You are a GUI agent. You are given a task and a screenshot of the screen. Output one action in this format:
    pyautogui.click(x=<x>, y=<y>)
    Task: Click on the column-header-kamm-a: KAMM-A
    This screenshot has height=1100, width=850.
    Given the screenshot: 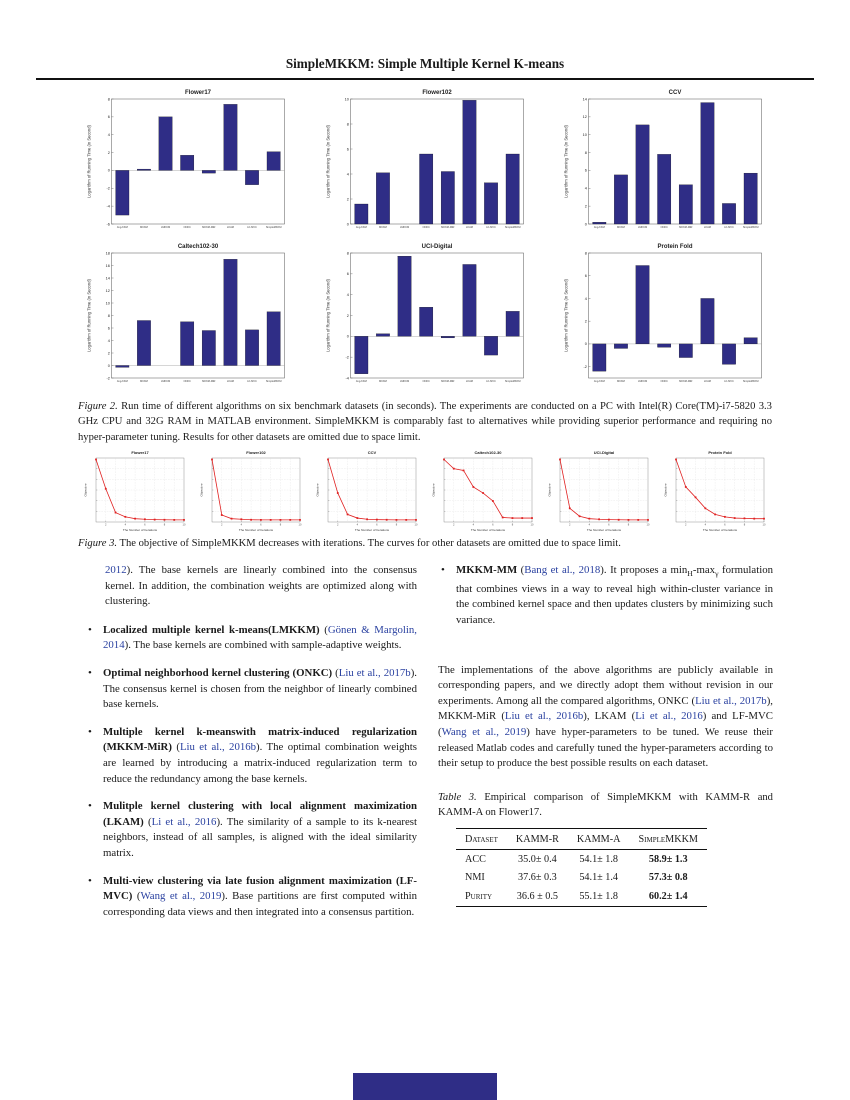 What is the action you would take?
    pyautogui.click(x=598, y=839)
    